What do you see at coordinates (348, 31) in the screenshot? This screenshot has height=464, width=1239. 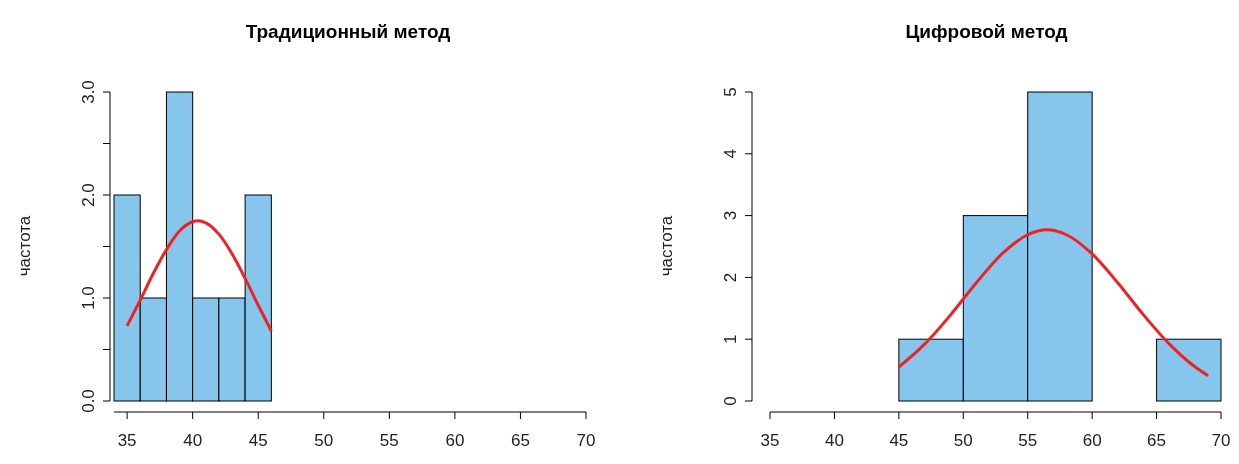 I see `chart-title: Традиционный метод` at bounding box center [348, 31].